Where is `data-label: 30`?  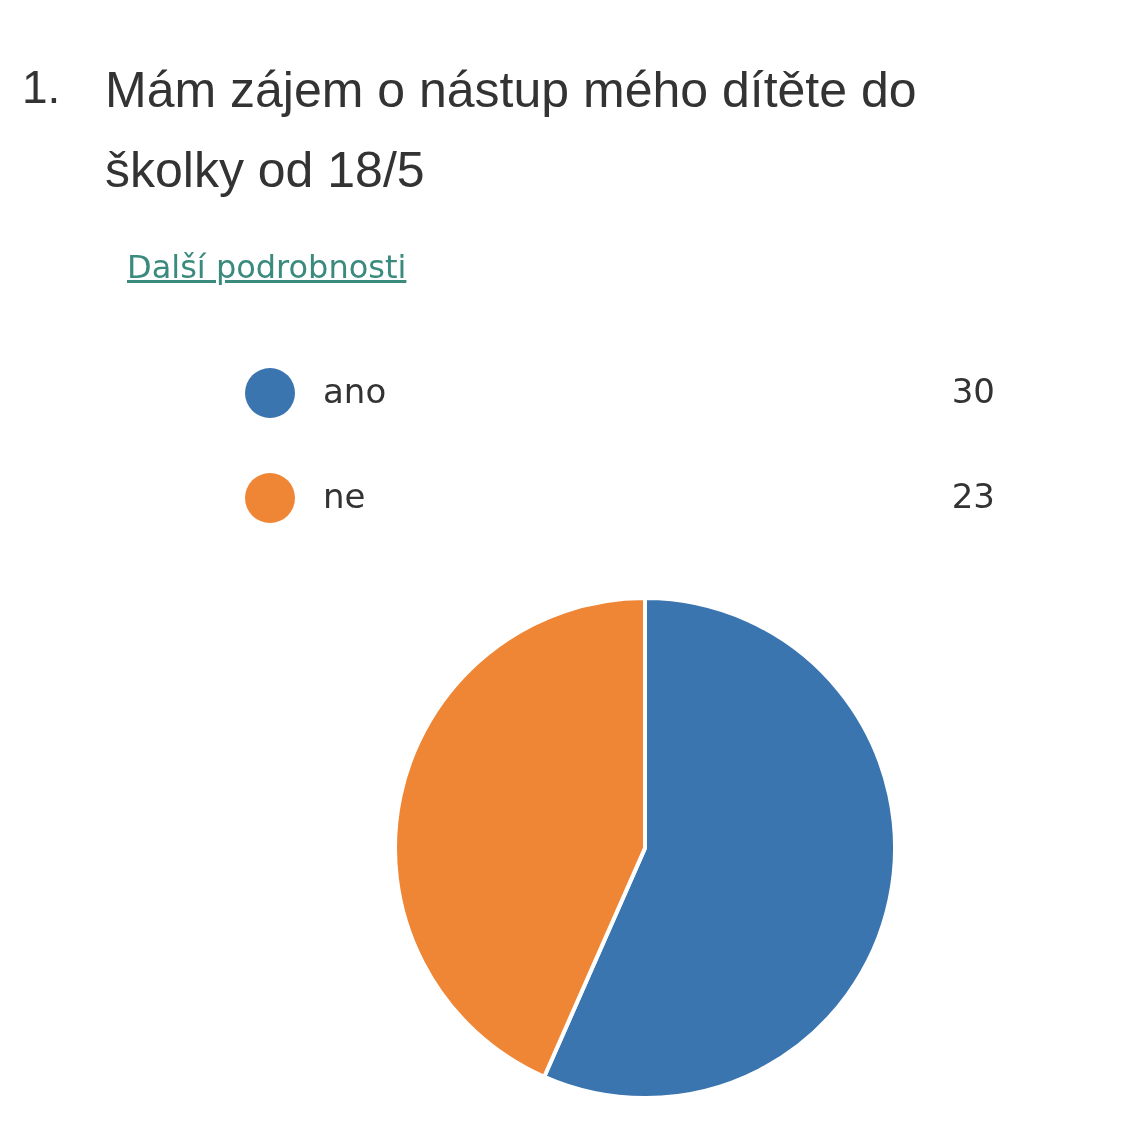 data-label: 30 is located at coordinates (973, 391).